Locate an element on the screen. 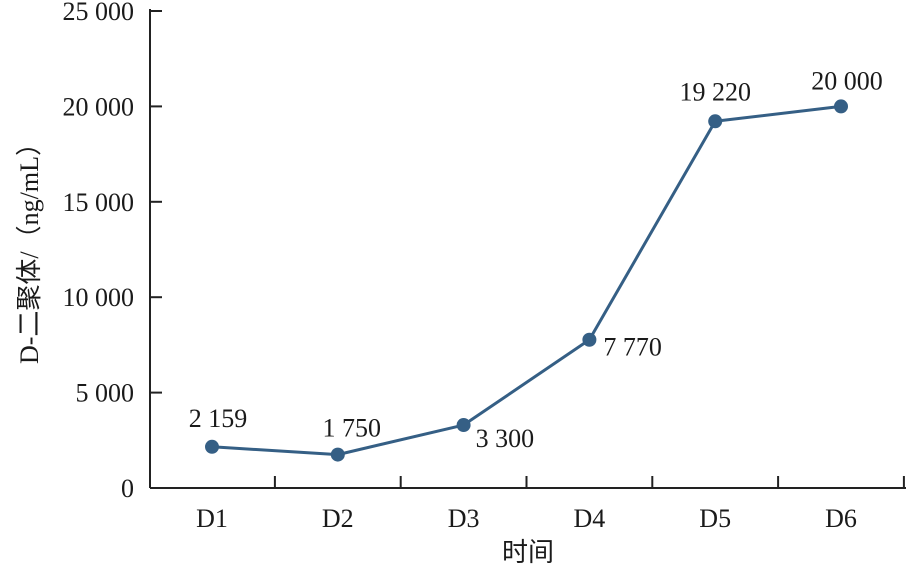 The height and width of the screenshot is (568, 906). x-tick-label: D5 is located at coordinates (715, 518).